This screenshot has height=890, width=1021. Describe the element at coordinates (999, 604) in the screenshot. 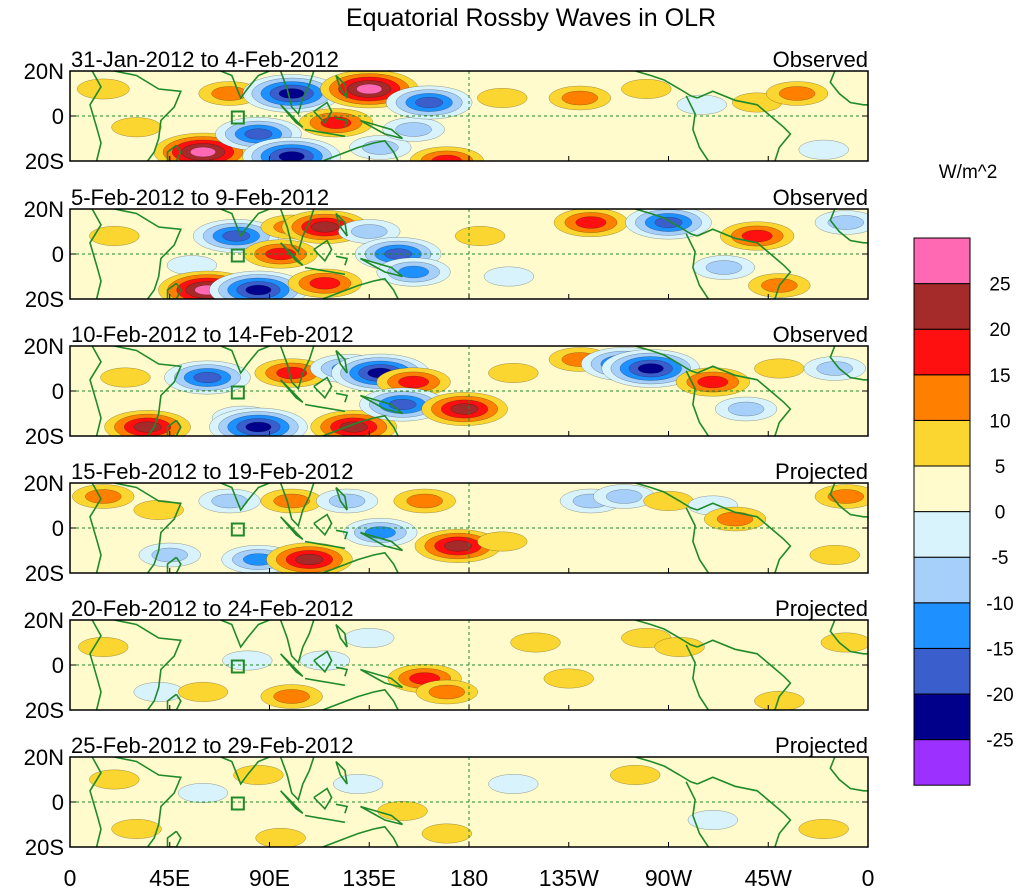

I see `colorbar-level-label: -10` at that location.